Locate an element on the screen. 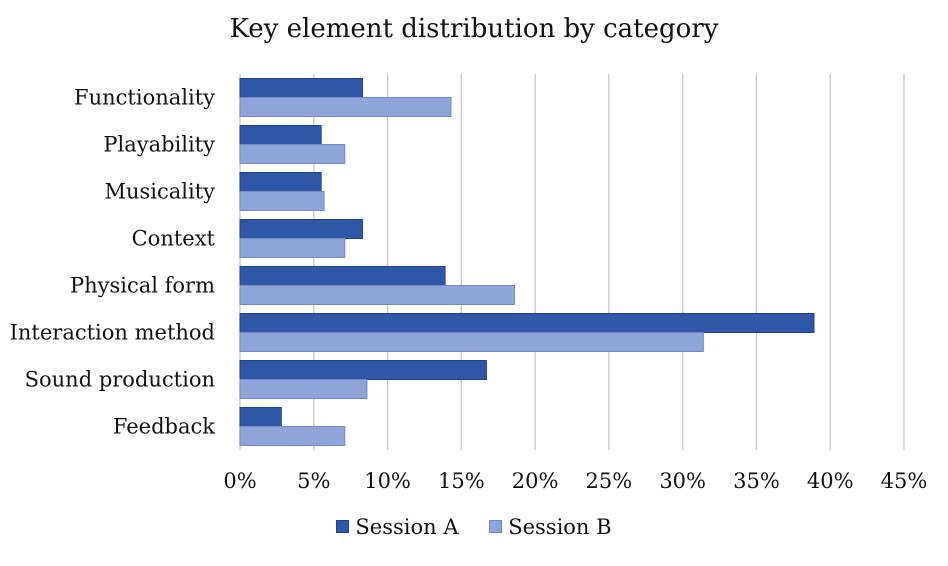 The image size is (948, 566). x-tick-label: 40% is located at coordinates (830, 481).